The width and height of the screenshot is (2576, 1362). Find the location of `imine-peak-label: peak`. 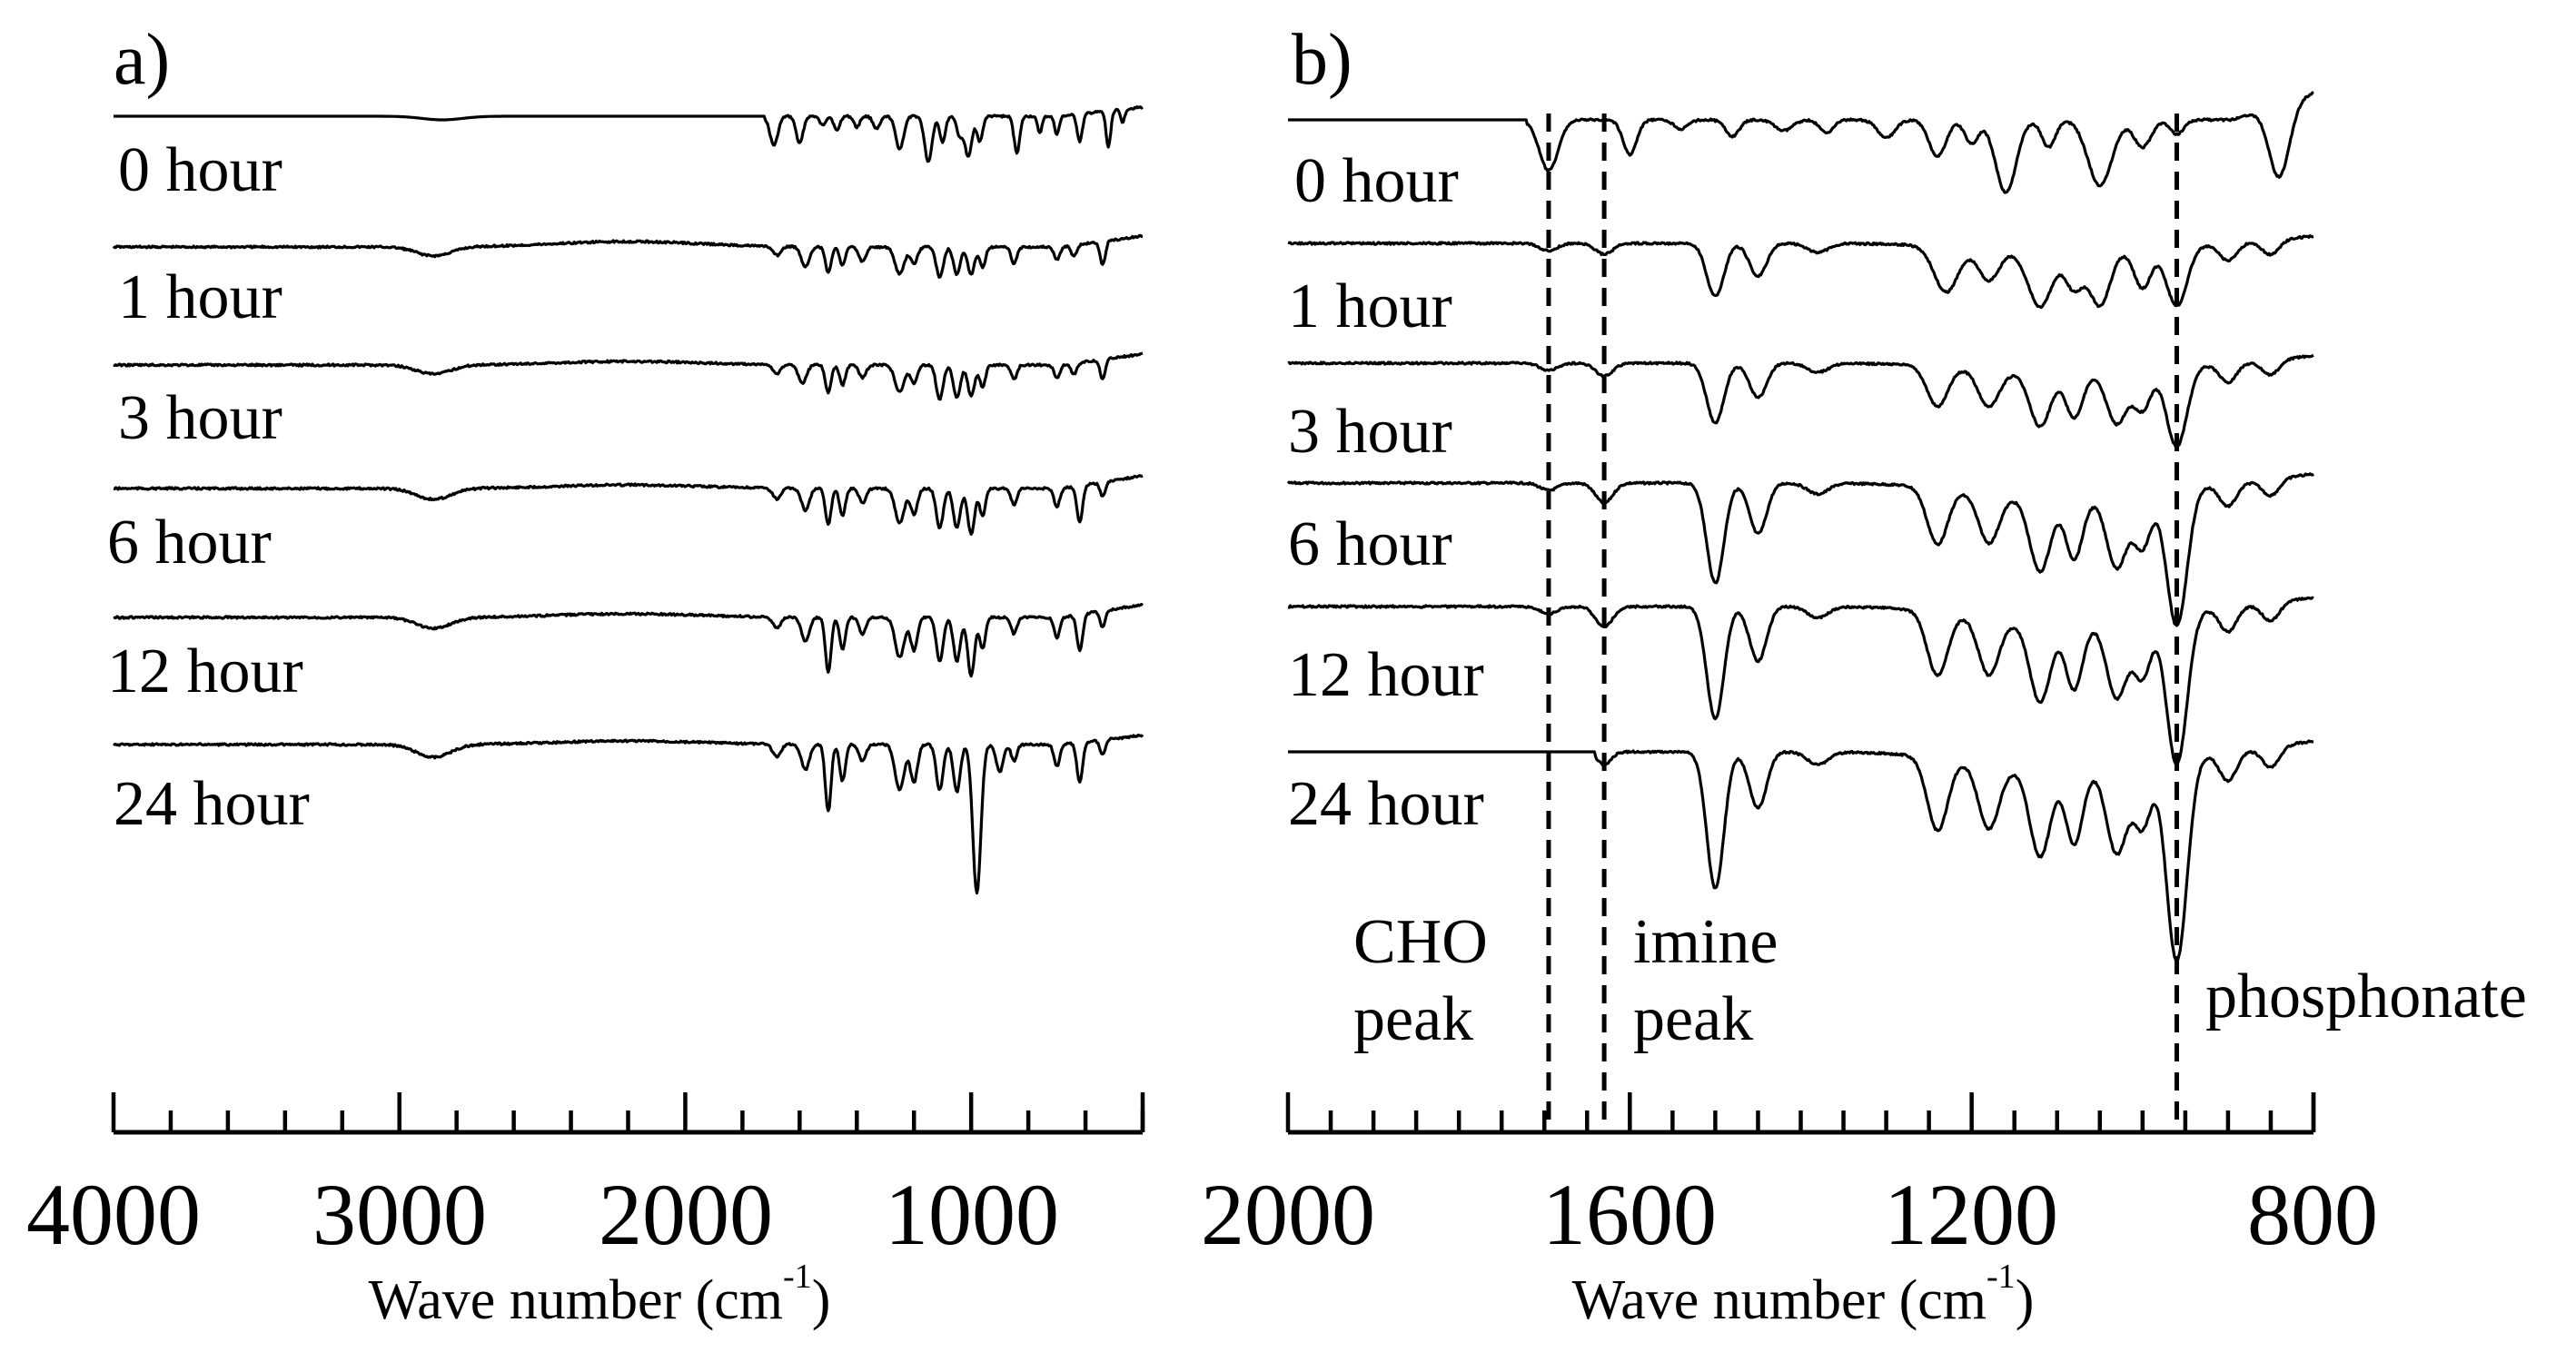

imine-peak-label: peak is located at coordinates (1693, 1019).